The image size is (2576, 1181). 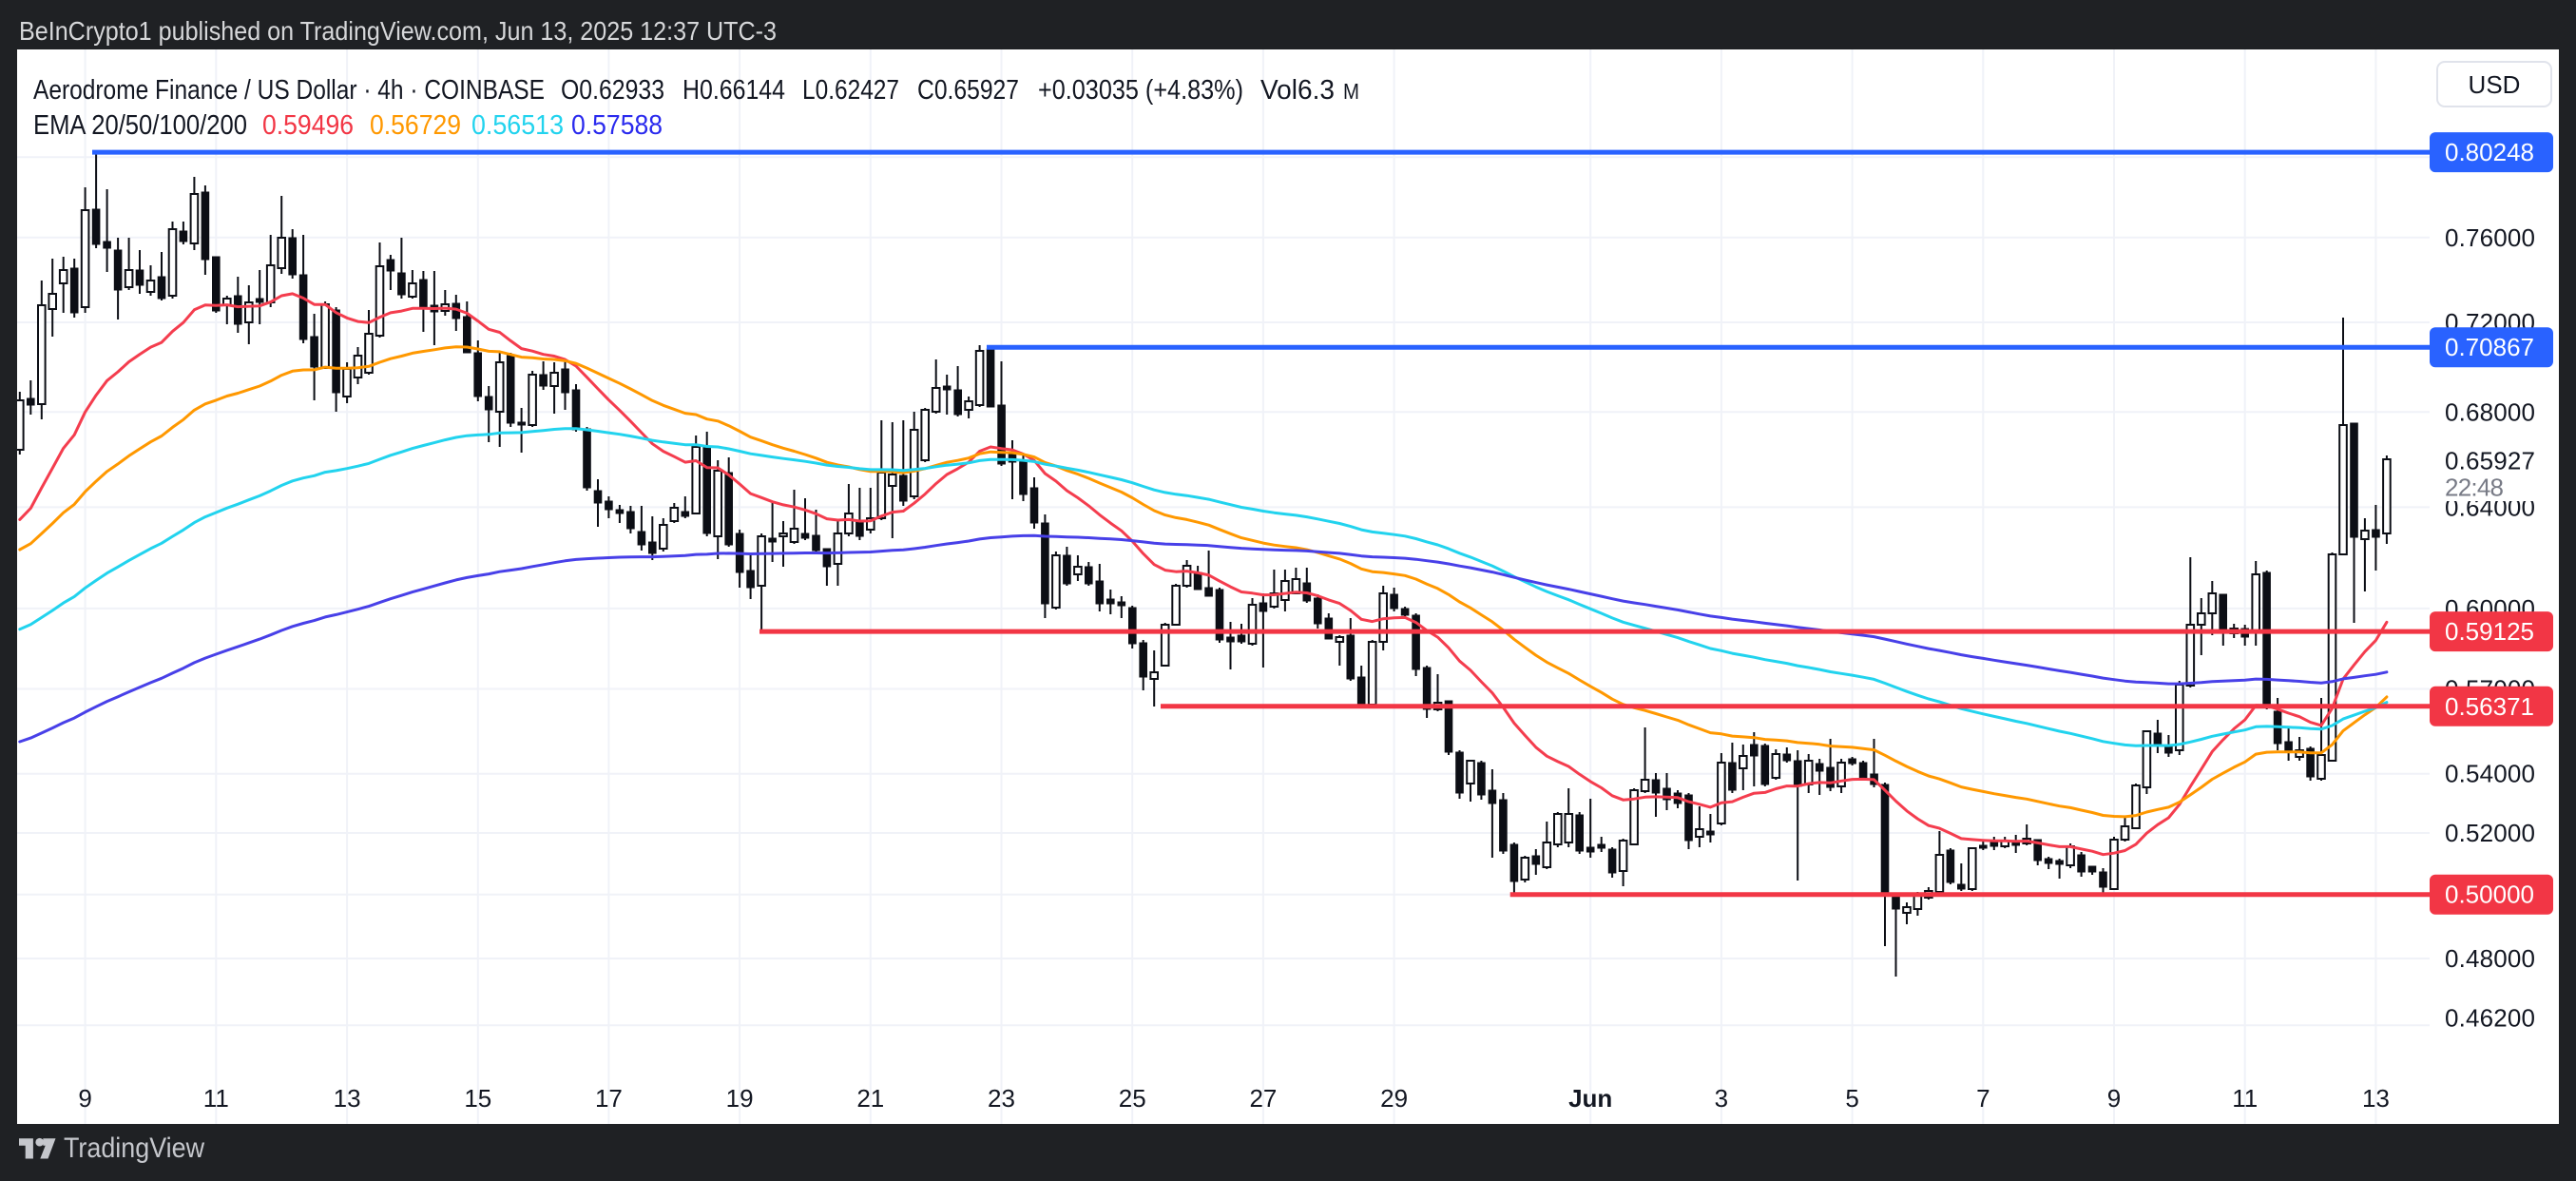 I want to click on svg-text: 7, so click(x=1983, y=1098).